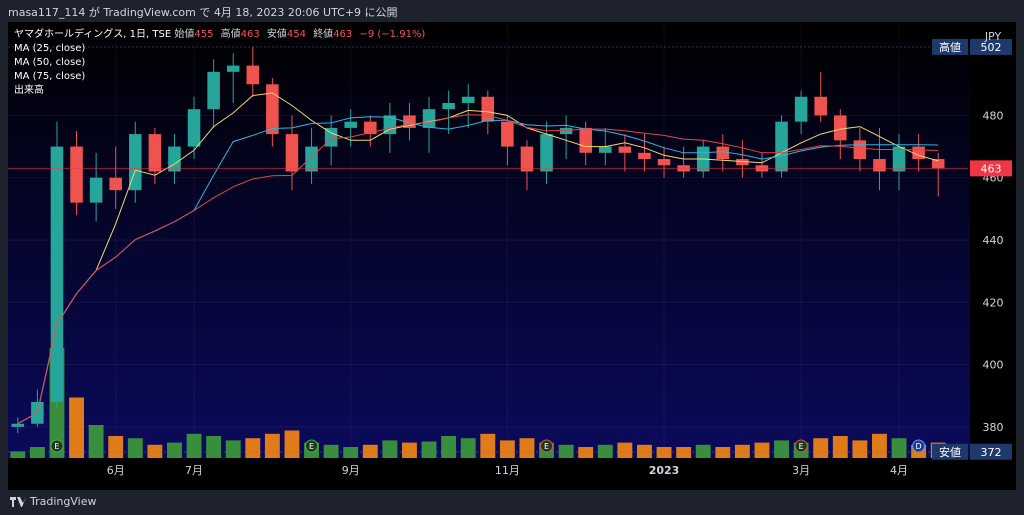 Image resolution: width=1024 pixels, height=515 pixels. I want to click on x-tick-label: 3月, so click(801, 470).